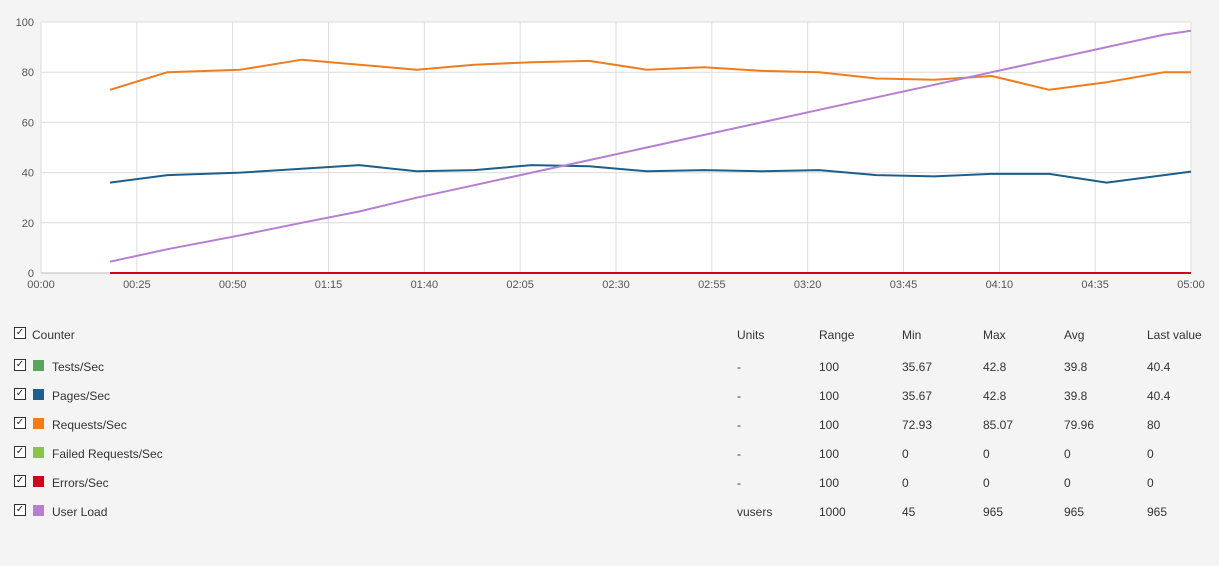 Image resolution: width=1219 pixels, height=566 pixels. I want to click on series-line-requests-sec, so click(650, 74).